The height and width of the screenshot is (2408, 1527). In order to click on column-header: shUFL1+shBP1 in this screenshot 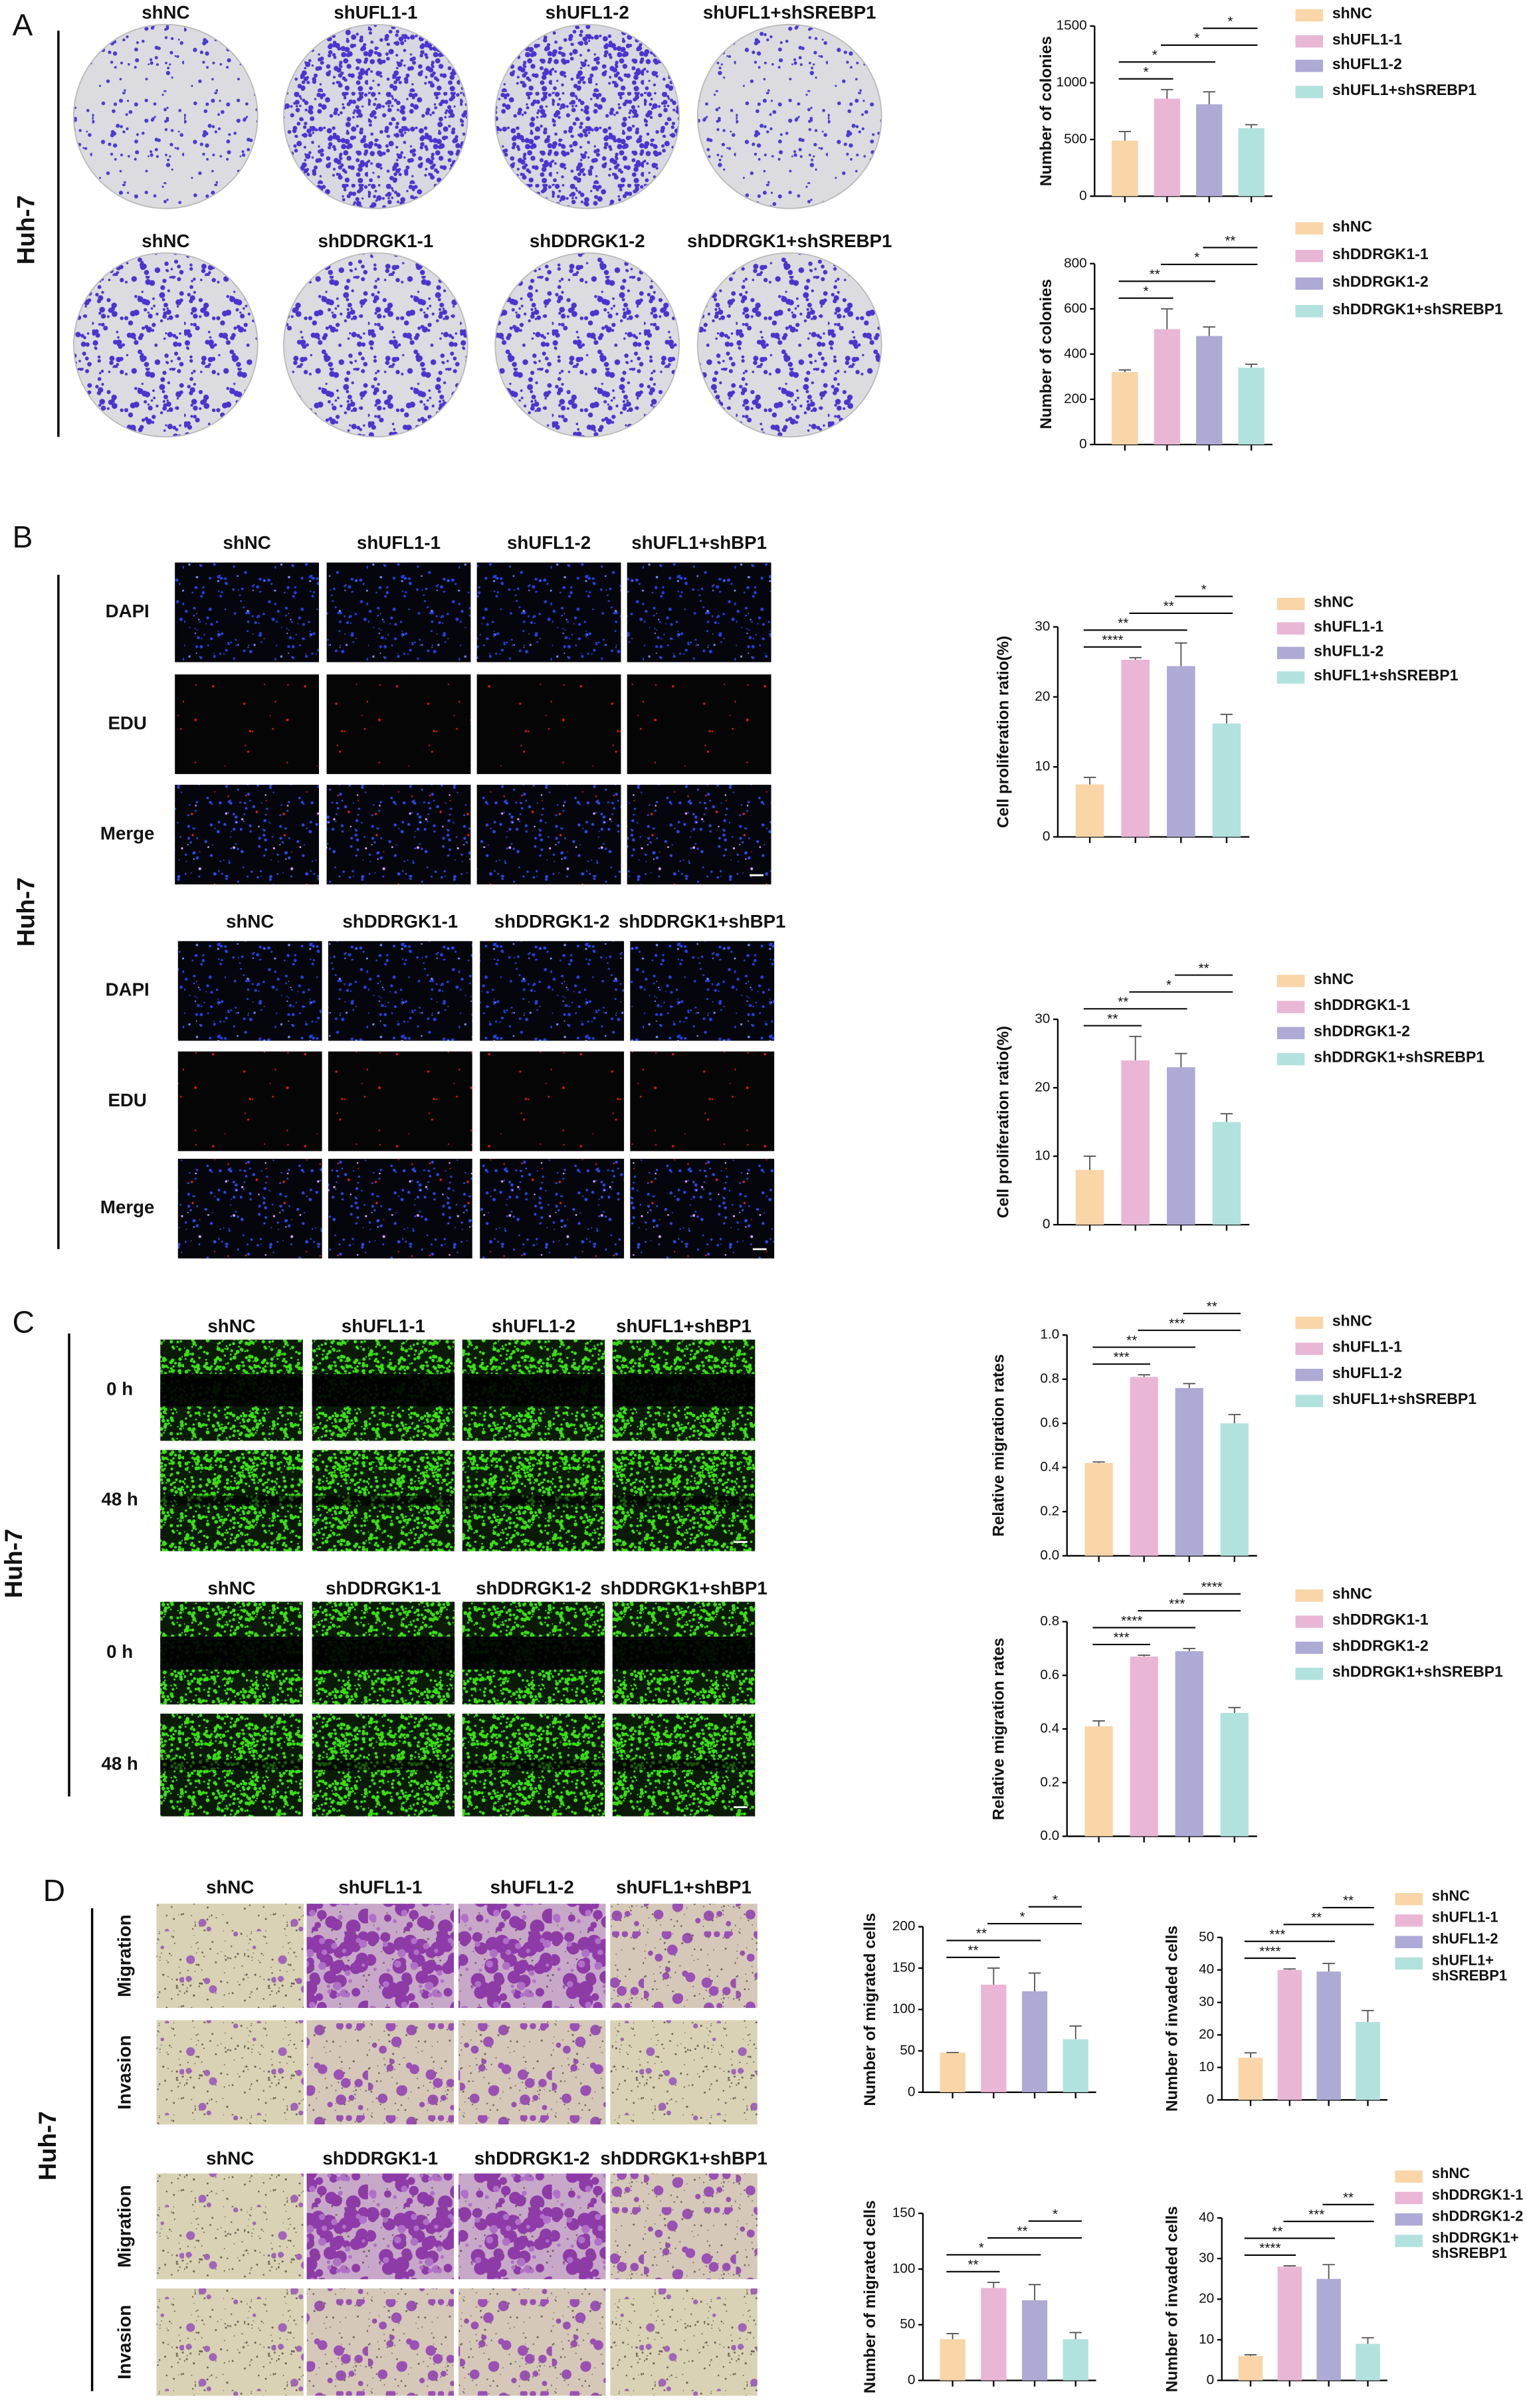, I will do `click(699, 542)`.